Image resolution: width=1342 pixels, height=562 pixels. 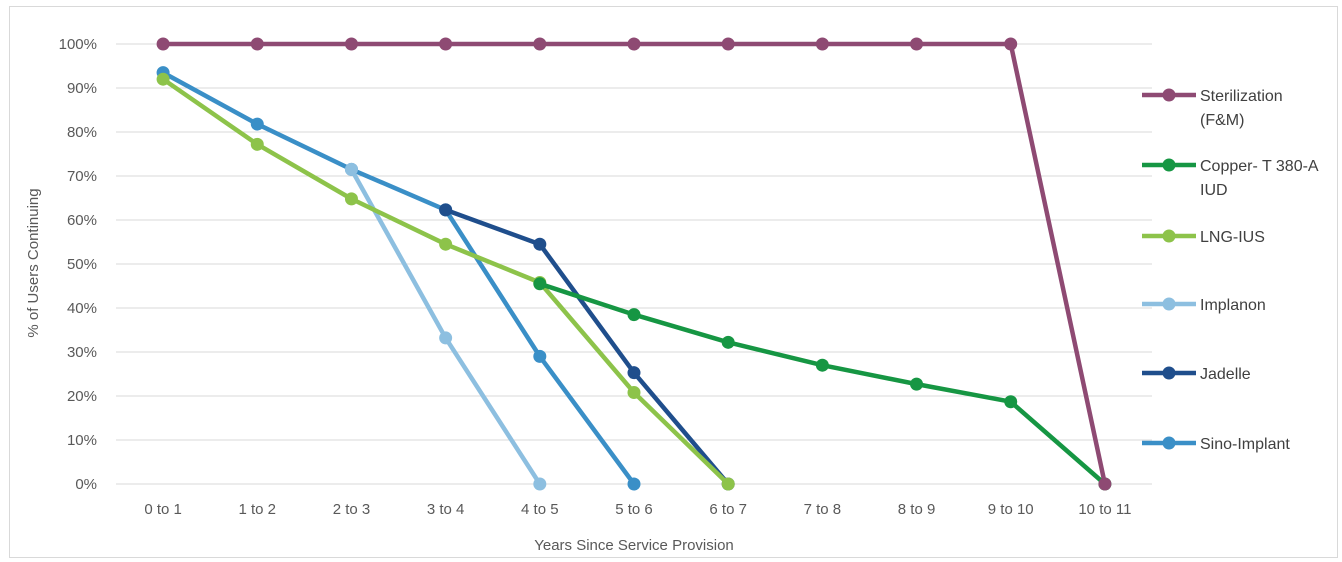 I want to click on x-tick-label: 2 to 3, so click(x=352, y=509).